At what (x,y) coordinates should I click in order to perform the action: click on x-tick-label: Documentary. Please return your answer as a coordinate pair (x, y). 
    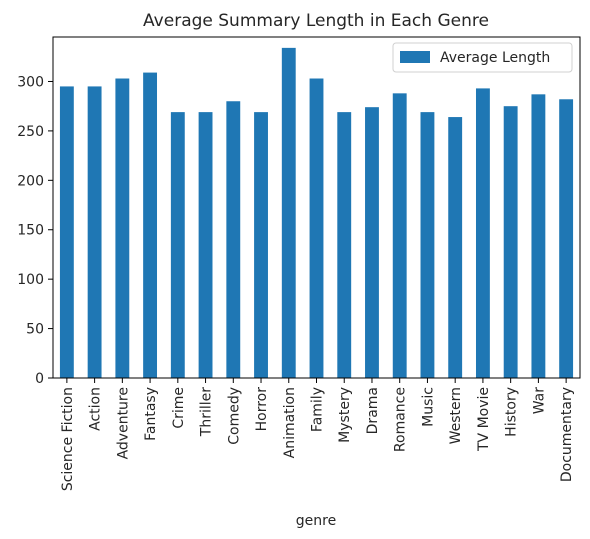
    Looking at the image, I should click on (567, 434).